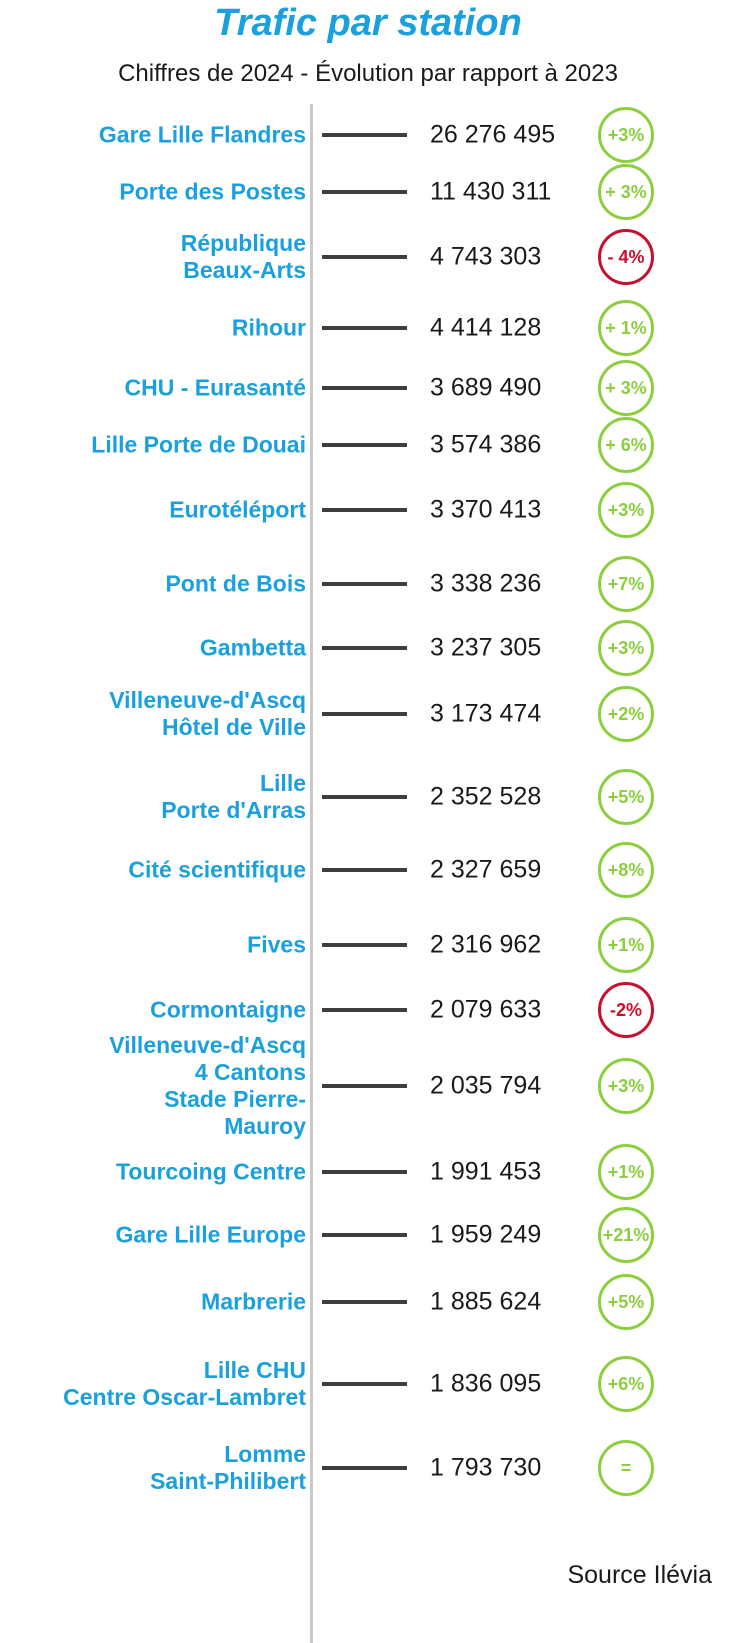  Describe the element at coordinates (211, 1171) in the screenshot. I see `station-name-line: Tourcoing Centre` at that location.